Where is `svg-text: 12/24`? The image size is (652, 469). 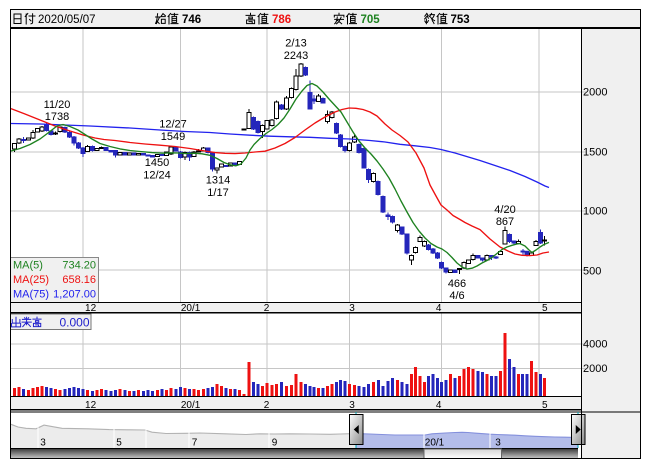
svg-text: 12/24 is located at coordinates (157, 176).